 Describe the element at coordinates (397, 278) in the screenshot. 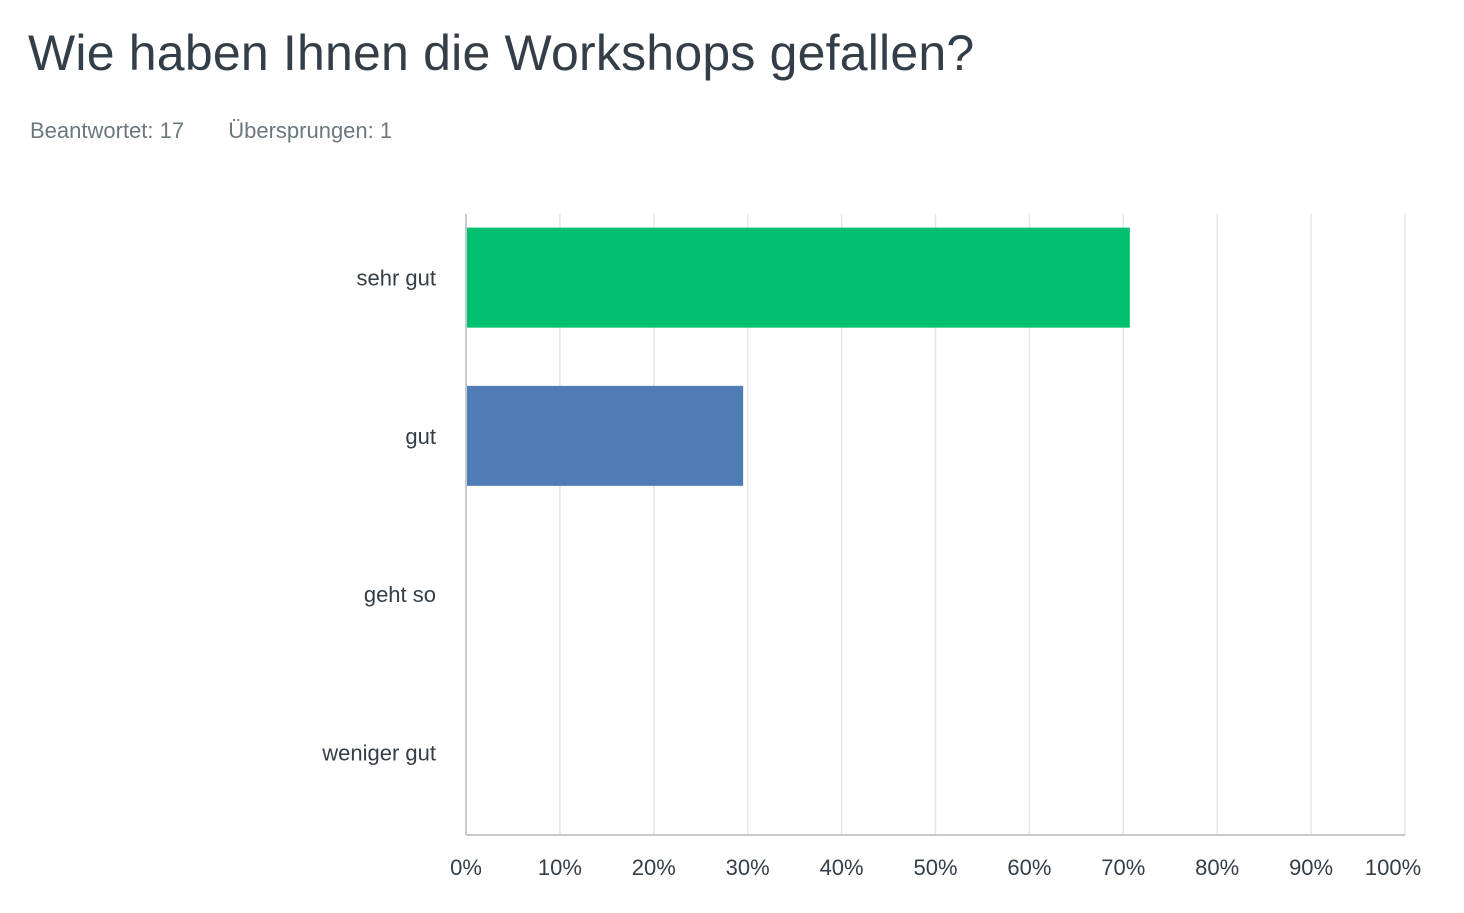

I see `category-label: sehr gut` at that location.